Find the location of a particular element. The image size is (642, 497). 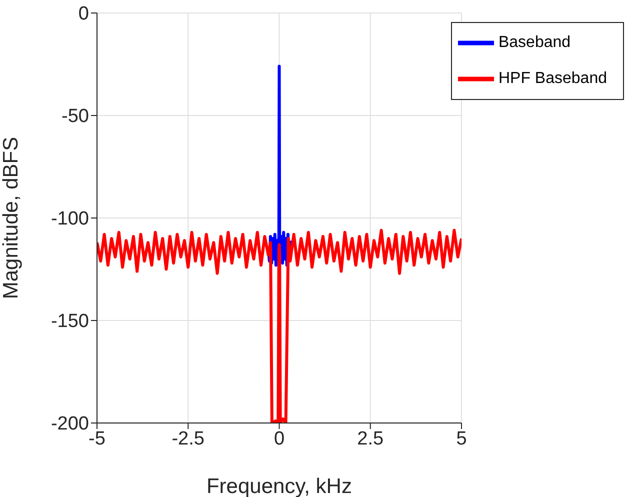

y-tick-label: -100 is located at coordinates (69, 219).